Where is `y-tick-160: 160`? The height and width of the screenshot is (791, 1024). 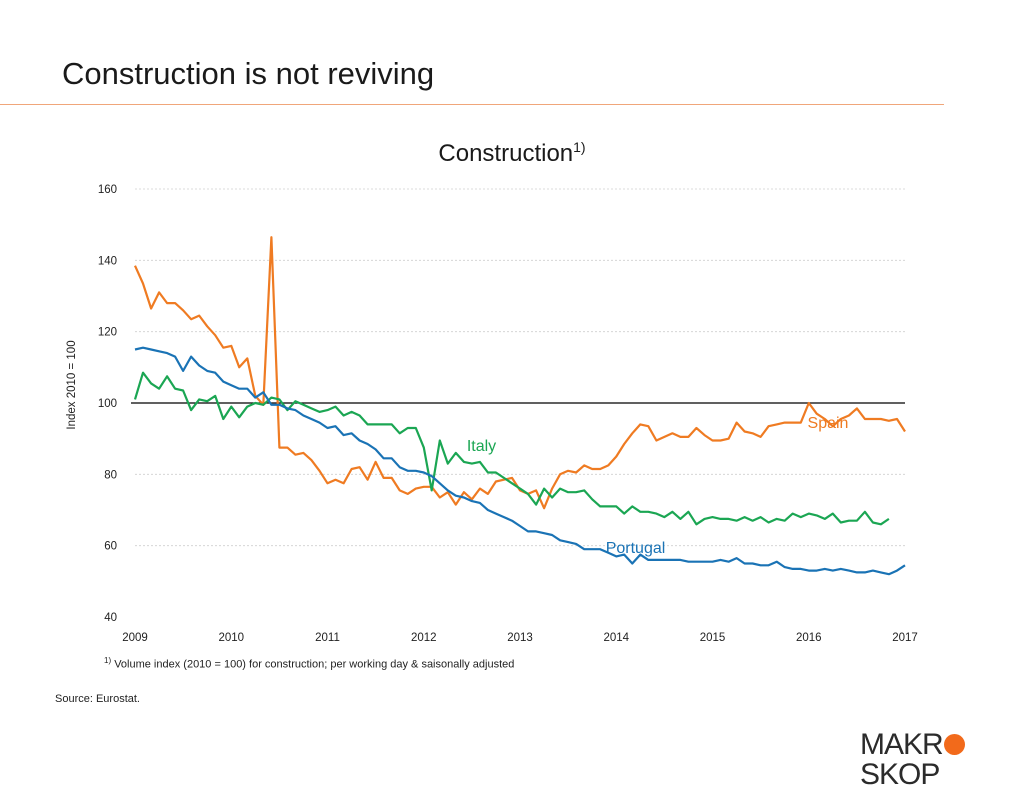 y-tick-160: 160 is located at coordinates (107, 190).